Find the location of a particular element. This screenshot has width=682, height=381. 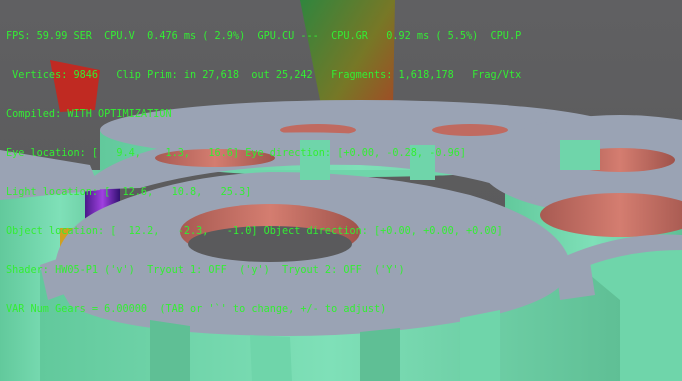

gear-middle is located at coordinates (340, 166).